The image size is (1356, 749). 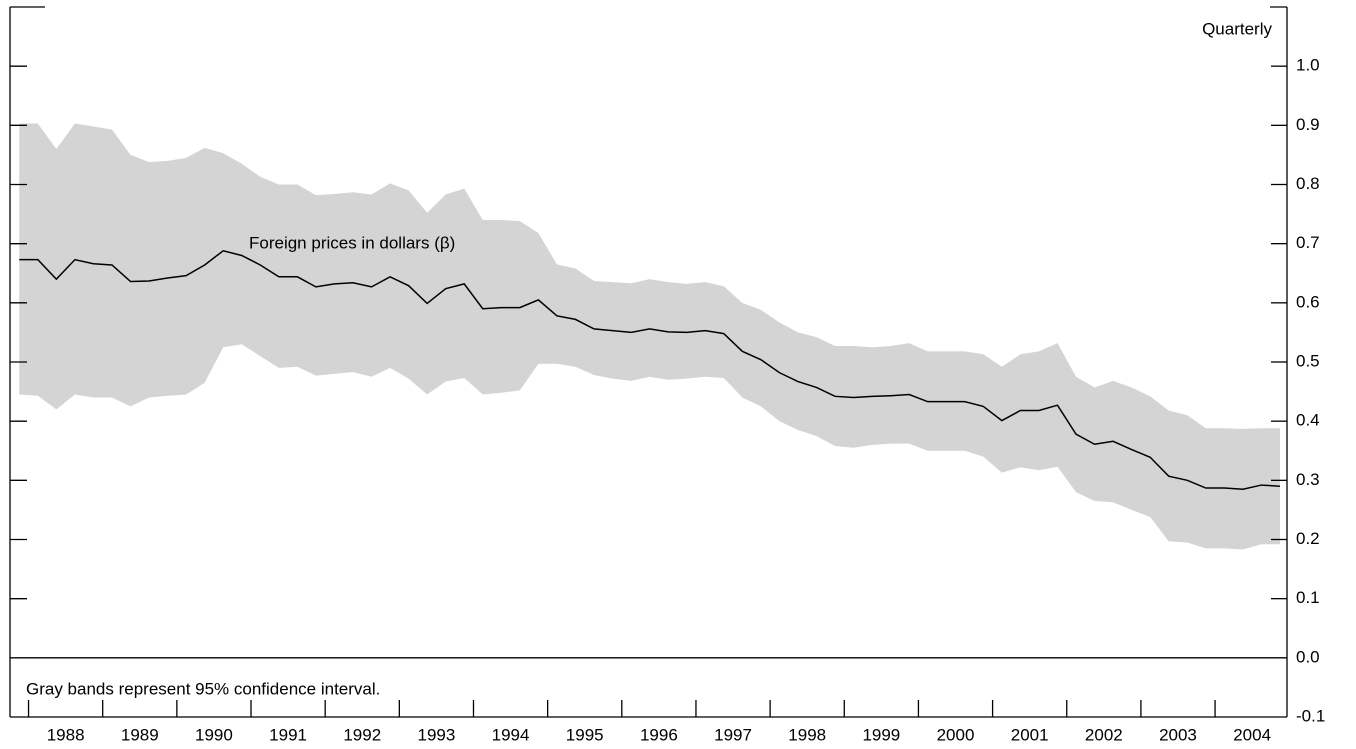 I want to click on x-tick-label: 1996, so click(x=659, y=734).